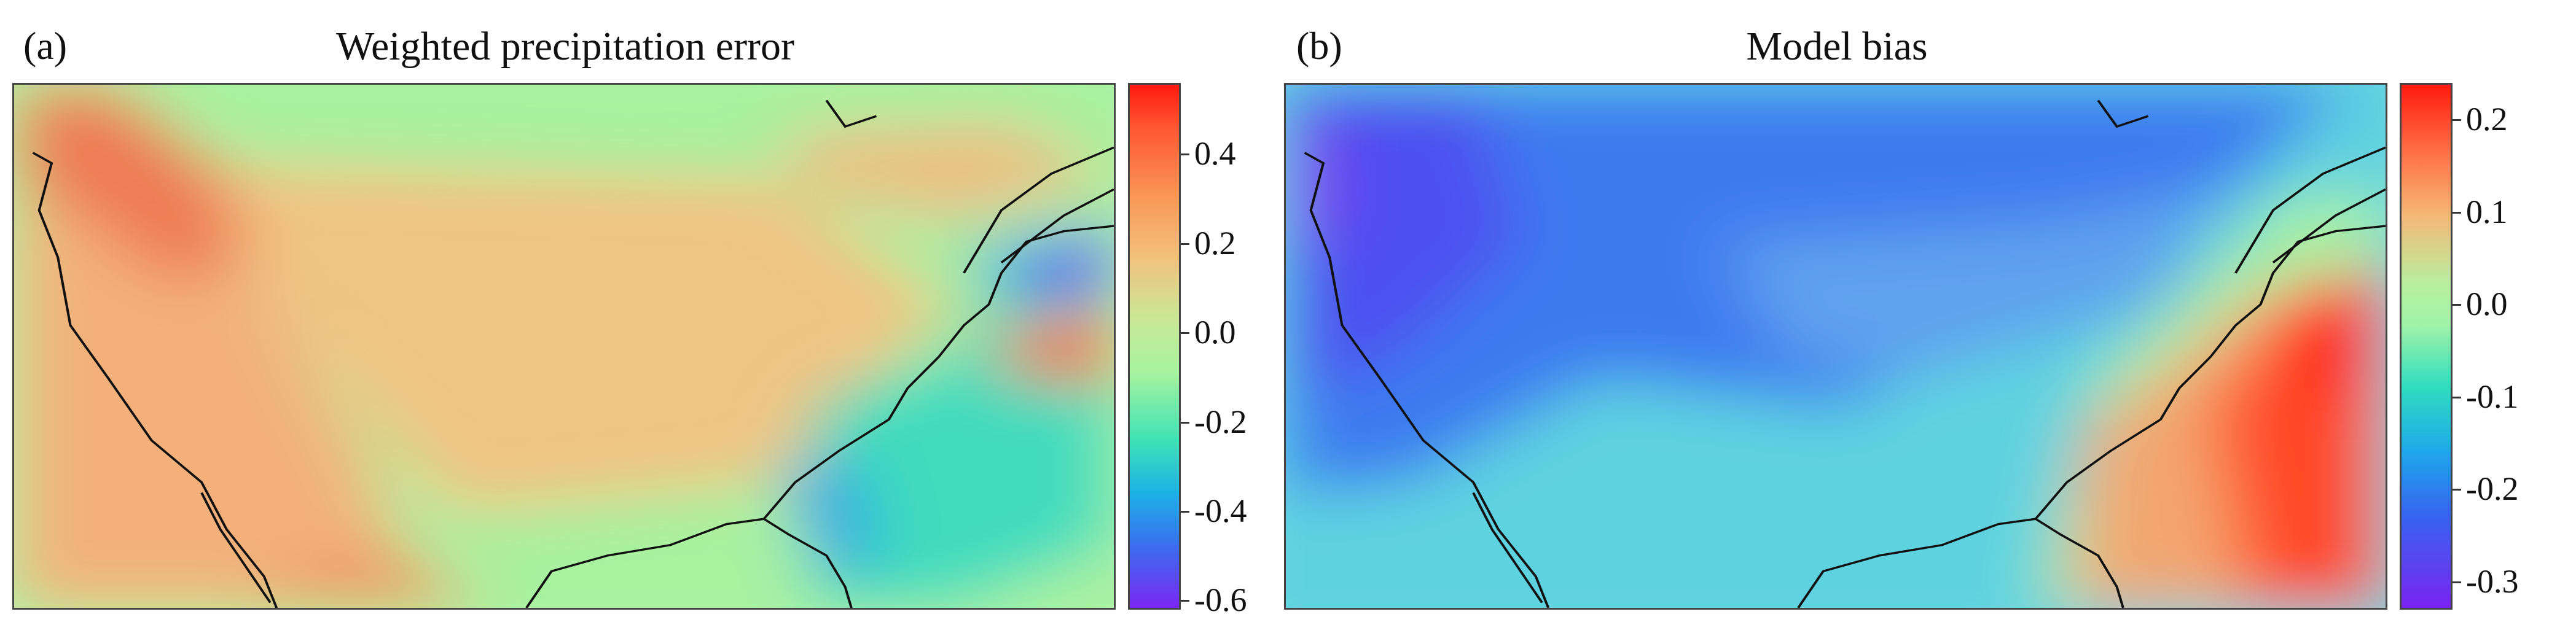  What do you see at coordinates (1220, 600) in the screenshot?
I see `colorbar-tick-label: -0.6` at bounding box center [1220, 600].